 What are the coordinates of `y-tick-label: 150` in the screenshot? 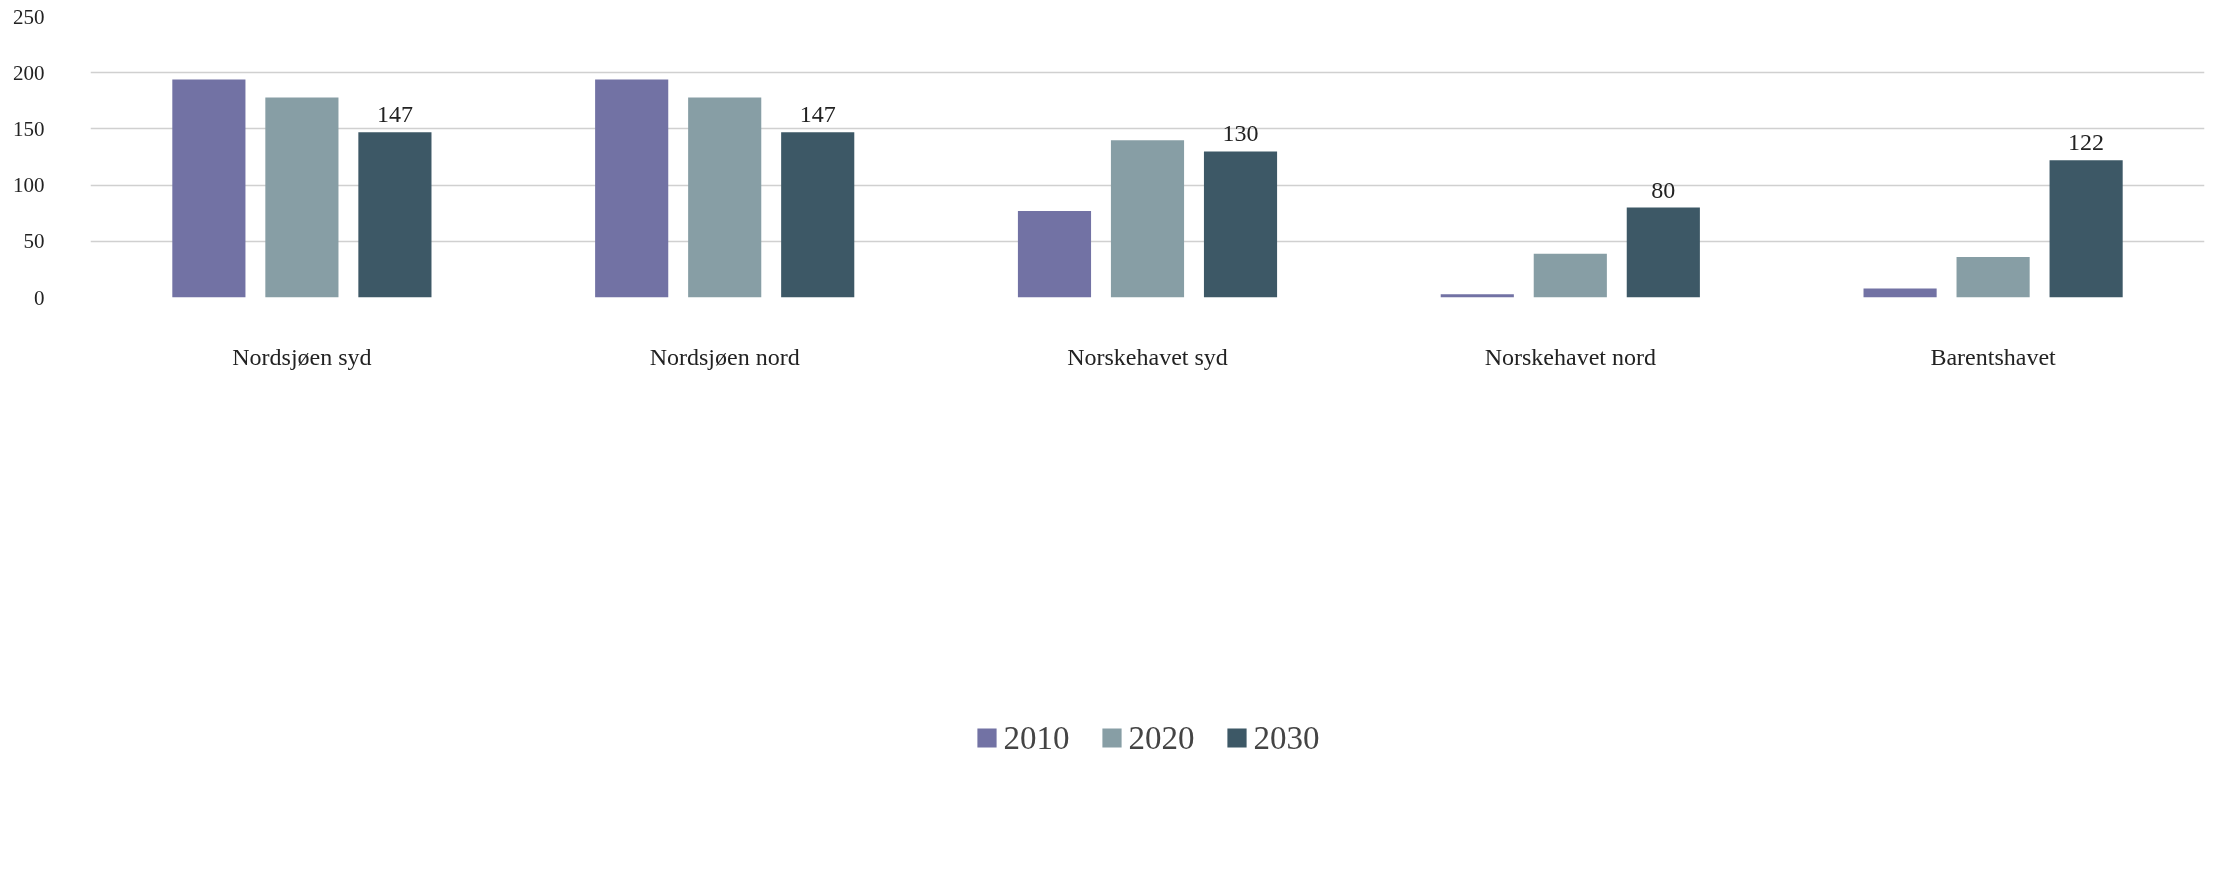 It's located at (29, 128).